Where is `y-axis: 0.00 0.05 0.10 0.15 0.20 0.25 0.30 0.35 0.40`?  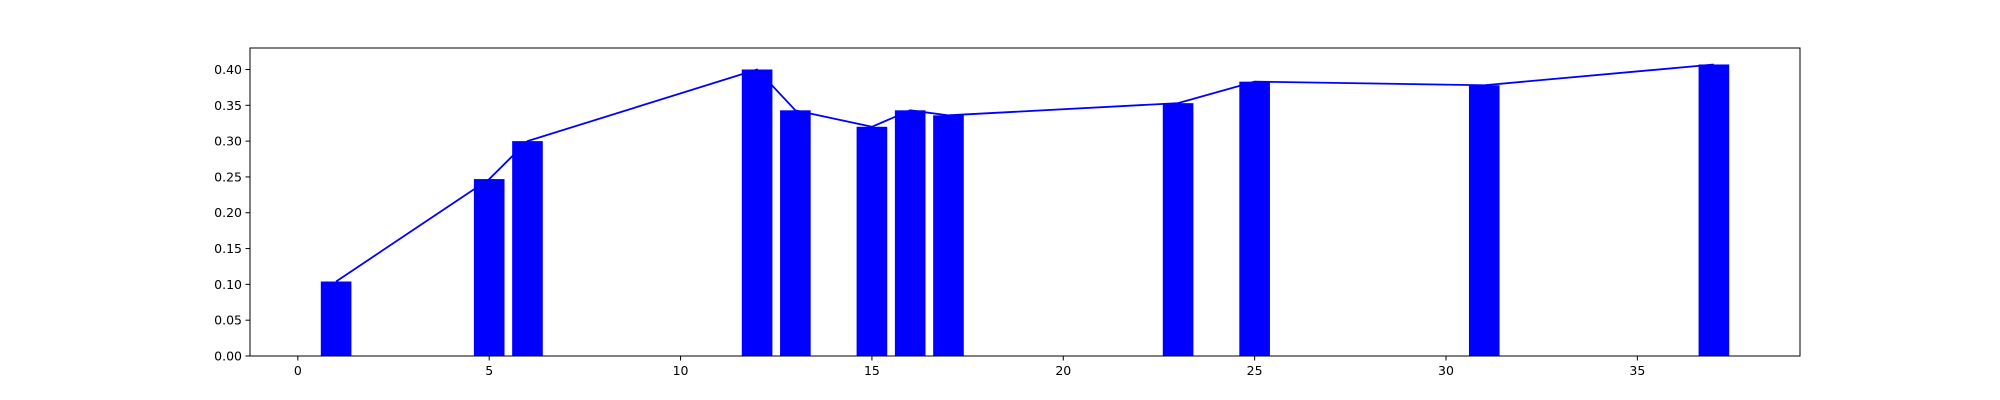
y-axis: 0.00 0.05 0.10 0.15 0.20 0.25 0.30 0.35 0.40 is located at coordinates (232, 213).